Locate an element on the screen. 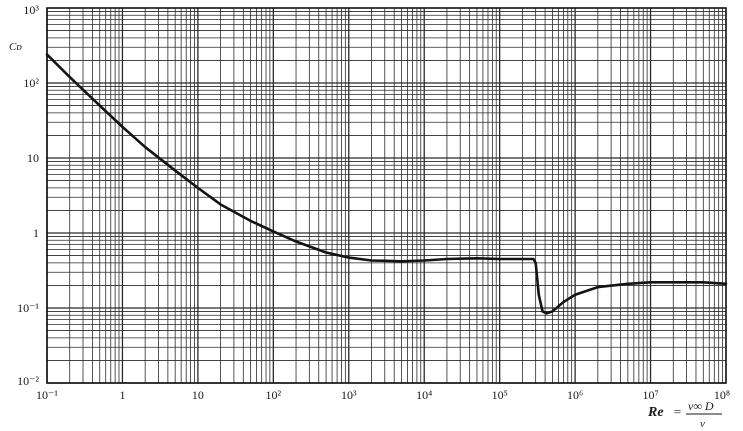  x-tick-label: 10⁴ is located at coordinates (424, 395).